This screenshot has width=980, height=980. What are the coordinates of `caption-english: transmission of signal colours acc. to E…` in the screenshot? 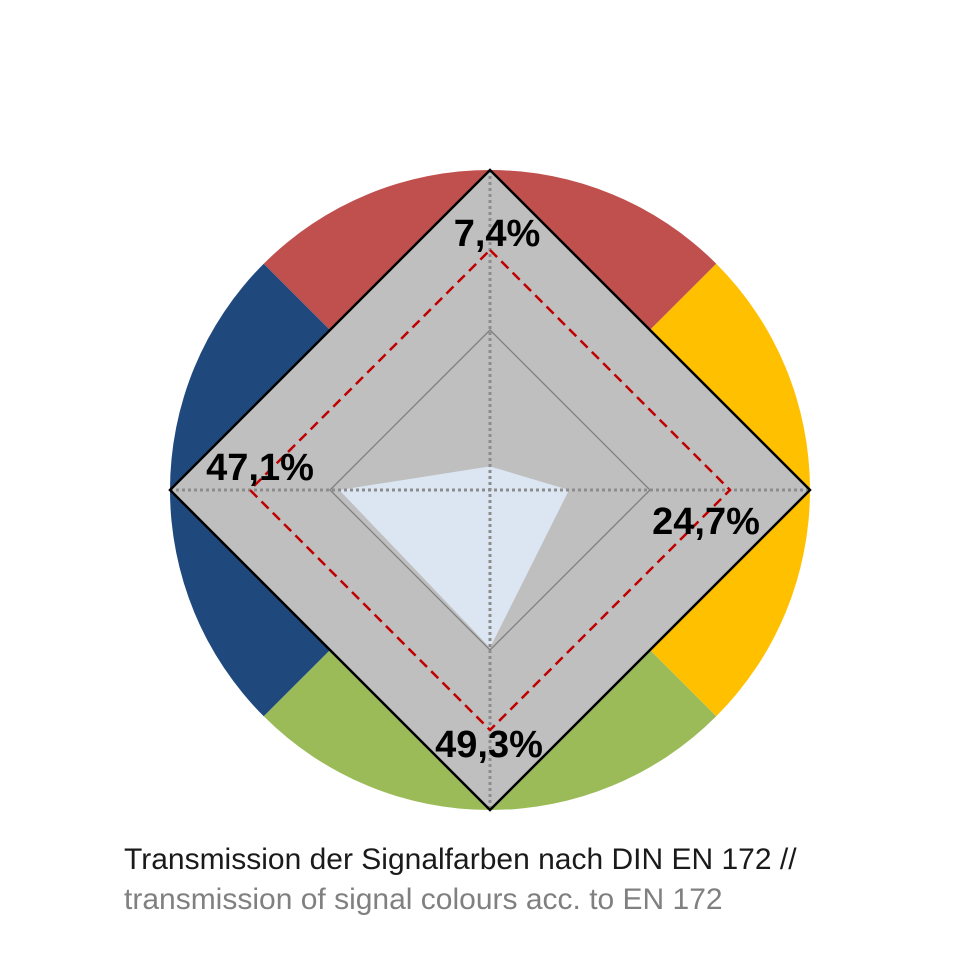 It's located at (423, 899).